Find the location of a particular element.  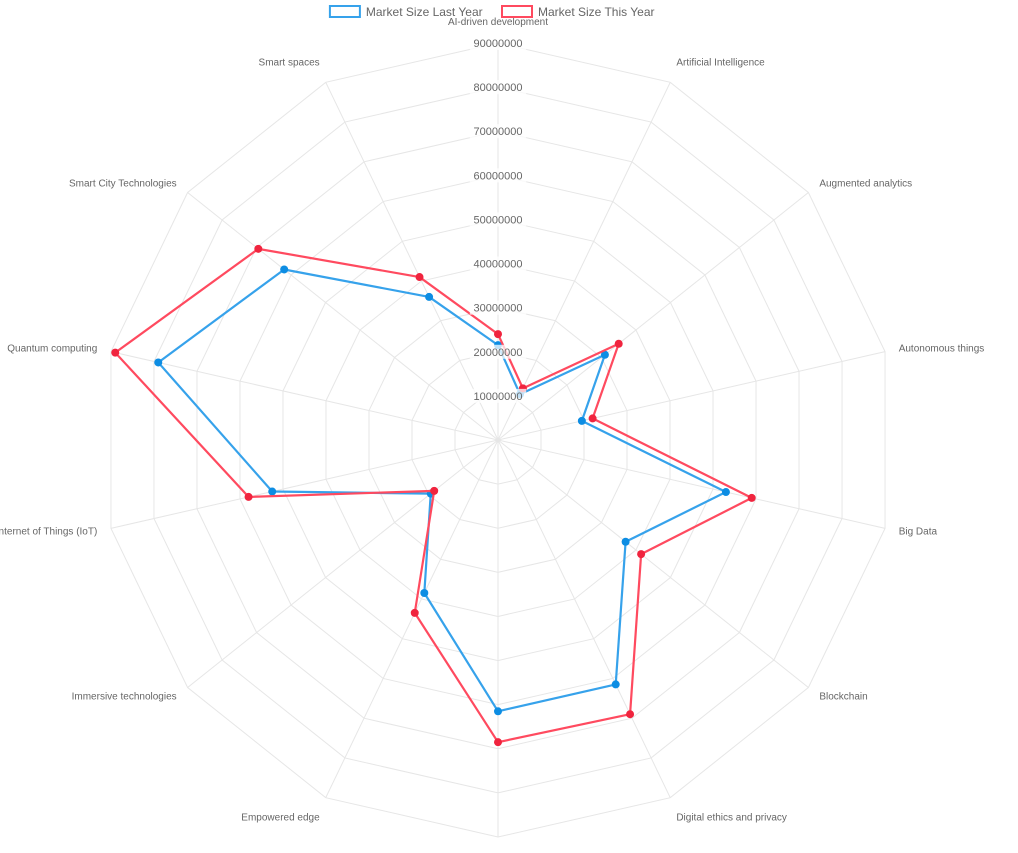

category-label: Empowered edge is located at coordinates (280, 817).